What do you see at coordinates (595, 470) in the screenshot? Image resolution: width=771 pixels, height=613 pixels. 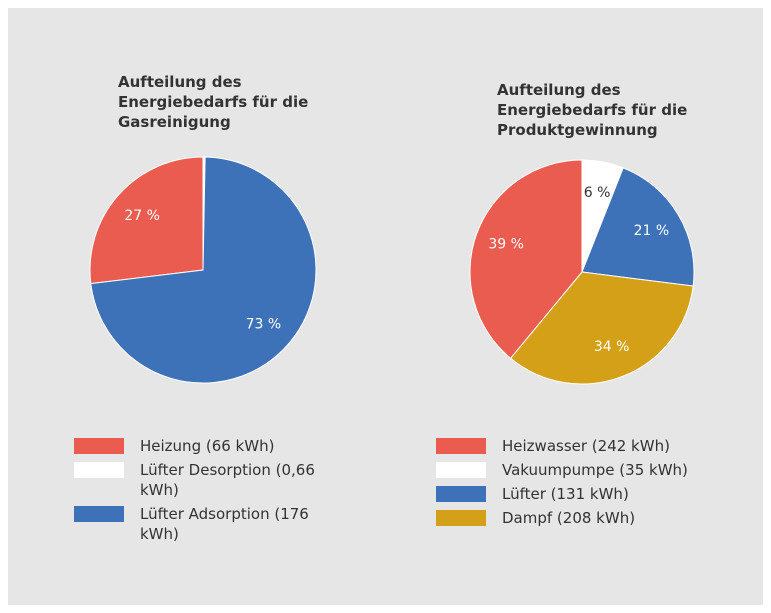 I see `legend-label: Vakuumpumpe (35 kWh)` at bounding box center [595, 470].